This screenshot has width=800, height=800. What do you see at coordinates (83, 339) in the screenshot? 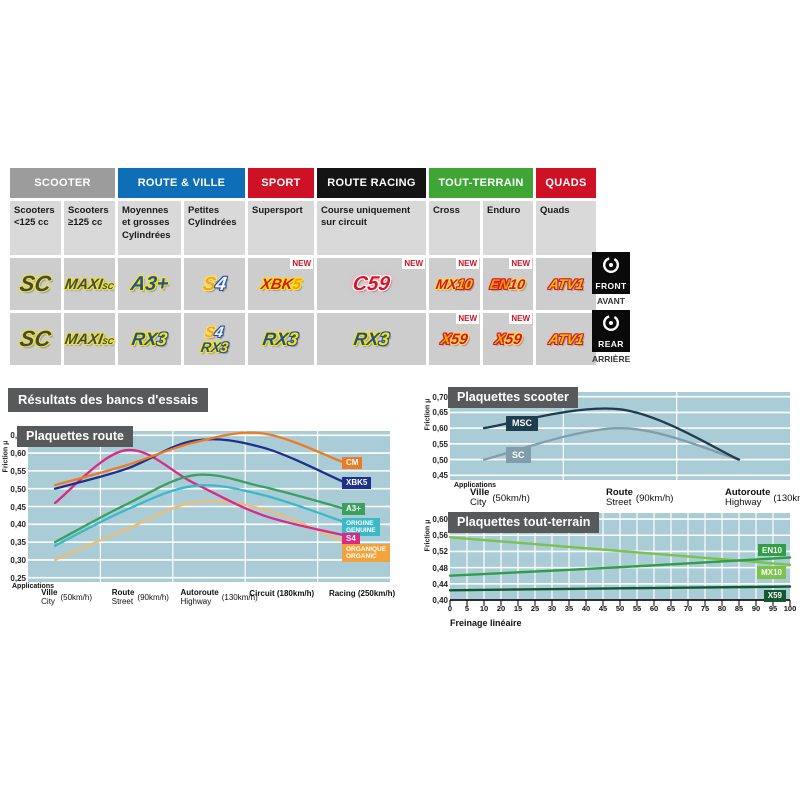
I see `logo-text: MAXI` at bounding box center [83, 339].